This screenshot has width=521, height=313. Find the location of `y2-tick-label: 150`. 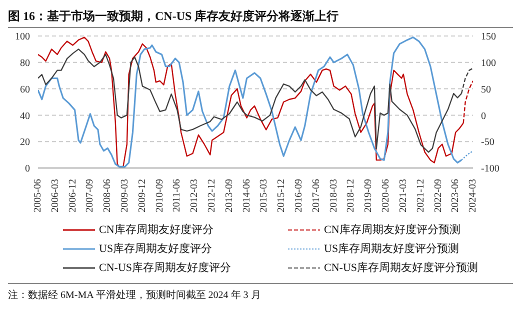

y2-tick-label: 150 is located at coordinates (488, 37).